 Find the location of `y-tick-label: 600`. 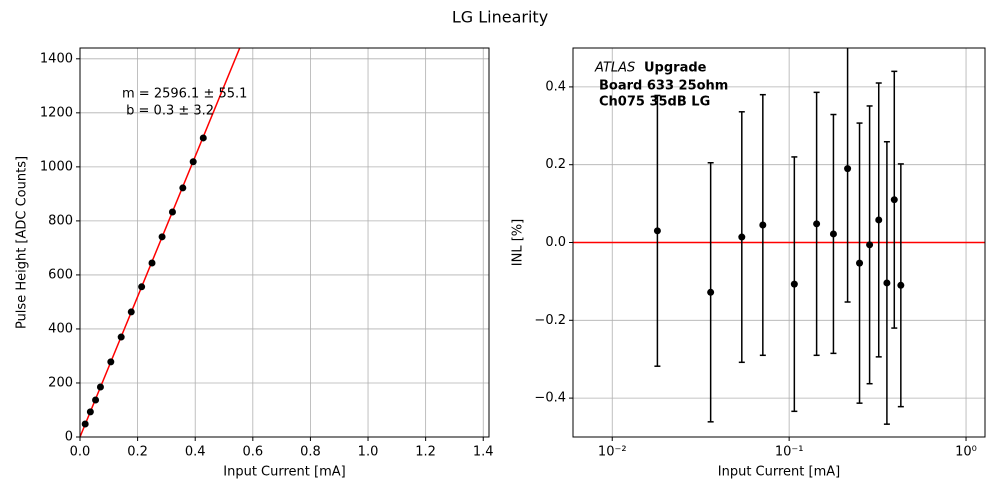

y-tick-label: 600 is located at coordinates (60, 274).